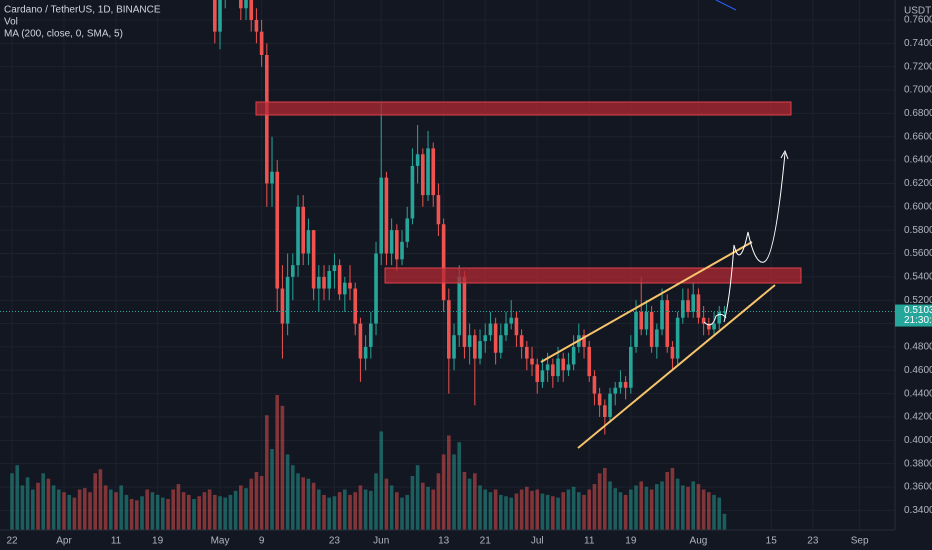 The image size is (932, 550). What do you see at coordinates (913, 315) in the screenshot?
I see `last-price-badge` at bounding box center [913, 315].